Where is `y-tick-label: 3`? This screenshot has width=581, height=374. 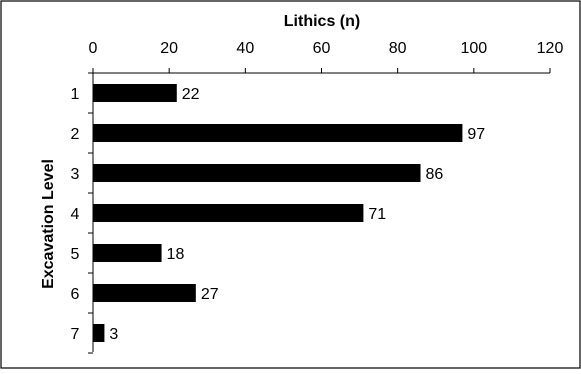 y-tick-label: 3 is located at coordinates (75, 174).